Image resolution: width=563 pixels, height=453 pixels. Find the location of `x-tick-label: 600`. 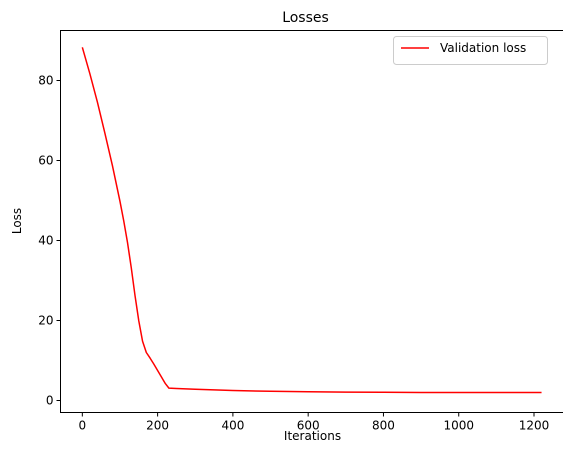

x-tick-label: 600 is located at coordinates (308, 426).